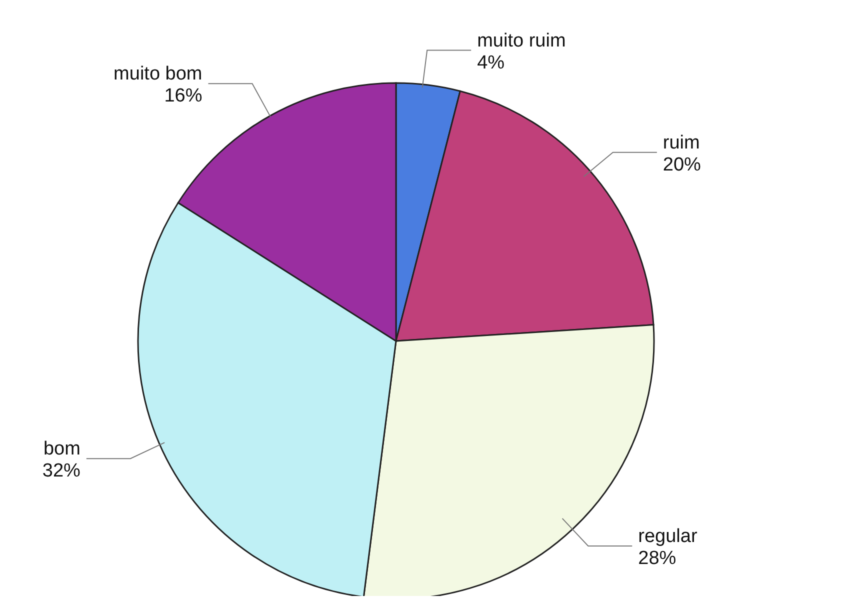  Describe the element at coordinates (657, 558) in the screenshot. I see `data-label: 28%` at that location.